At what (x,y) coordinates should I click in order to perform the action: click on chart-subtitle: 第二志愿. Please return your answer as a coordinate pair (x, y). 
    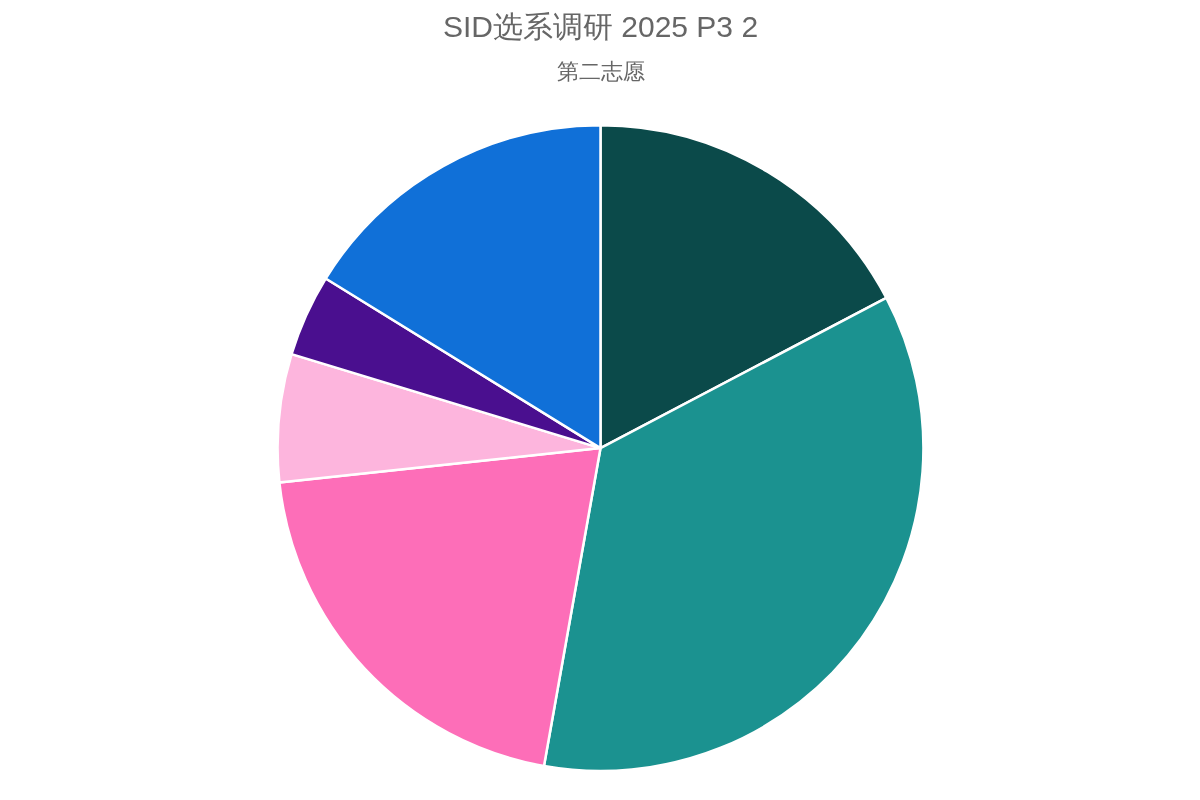
    Looking at the image, I should click on (600, 71).